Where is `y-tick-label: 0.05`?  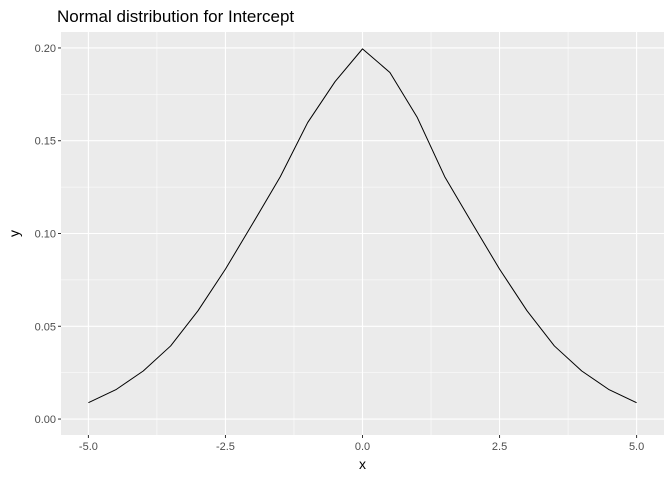 y-tick-label: 0.05 is located at coordinates (45, 327).